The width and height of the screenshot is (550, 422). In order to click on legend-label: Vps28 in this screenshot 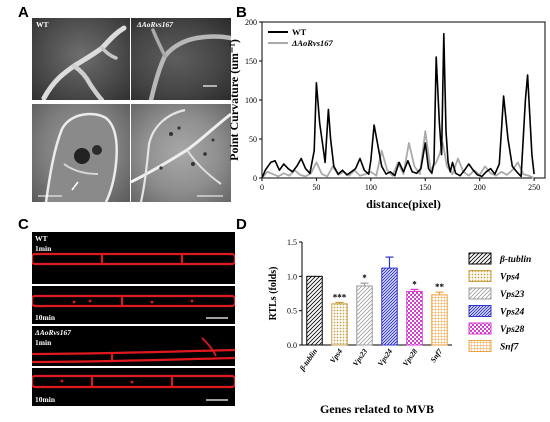, I will do `click(512, 330)`.